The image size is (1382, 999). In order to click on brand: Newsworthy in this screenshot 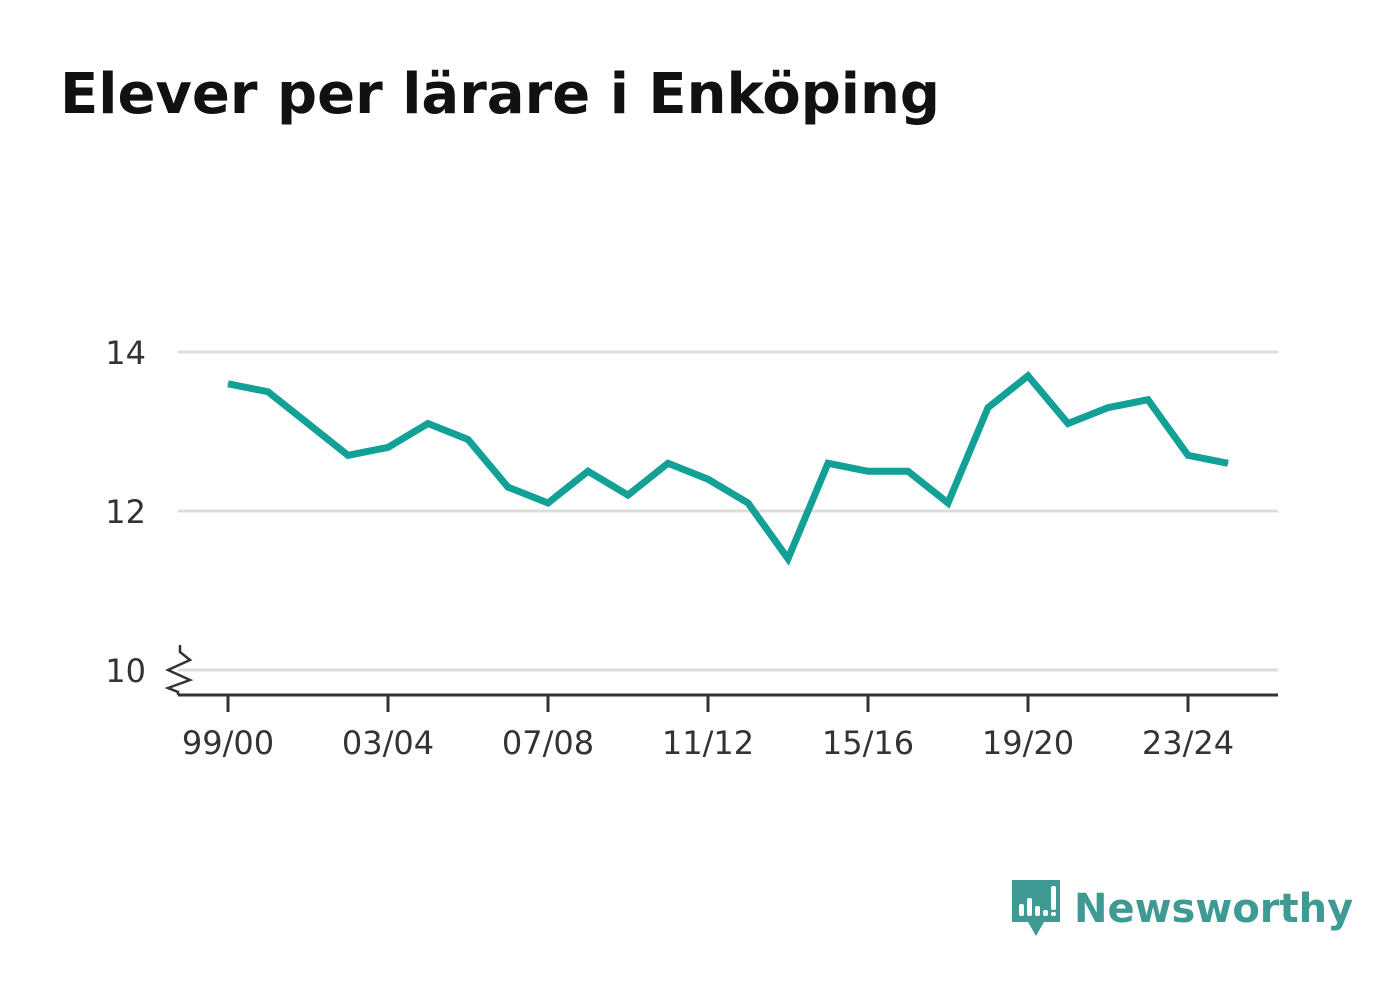, I will do `click(1181, 909)`.